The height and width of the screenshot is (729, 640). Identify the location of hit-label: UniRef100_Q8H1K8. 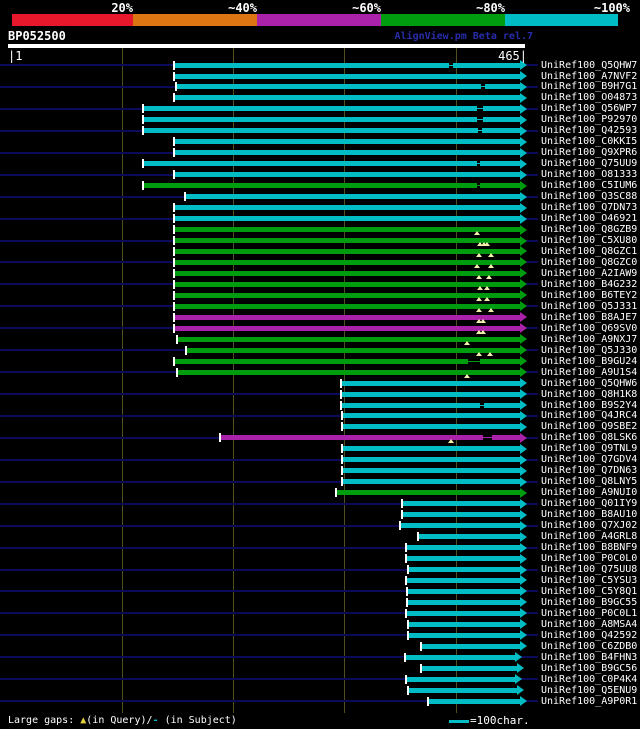
(589, 394).